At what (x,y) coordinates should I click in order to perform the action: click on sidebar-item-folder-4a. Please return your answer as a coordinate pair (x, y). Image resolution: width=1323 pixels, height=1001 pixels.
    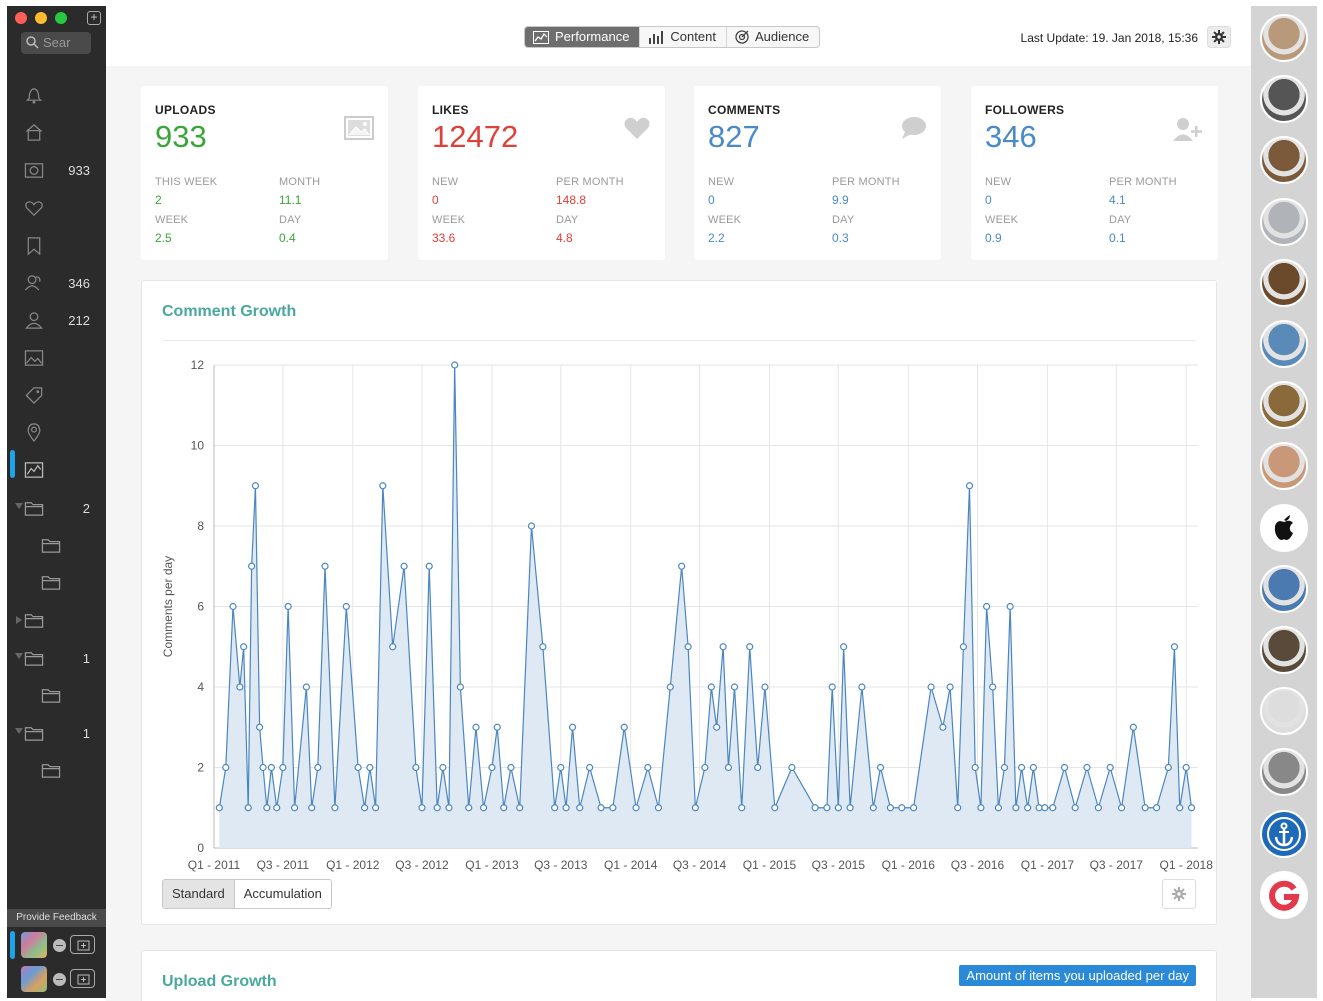
    Looking at the image, I should click on (56, 770).